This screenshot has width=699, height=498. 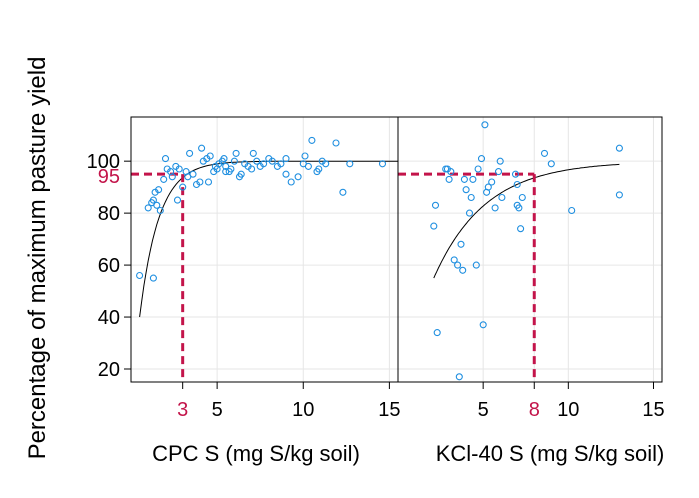 I want to click on y-tick-label: 60, so click(x=109, y=266).